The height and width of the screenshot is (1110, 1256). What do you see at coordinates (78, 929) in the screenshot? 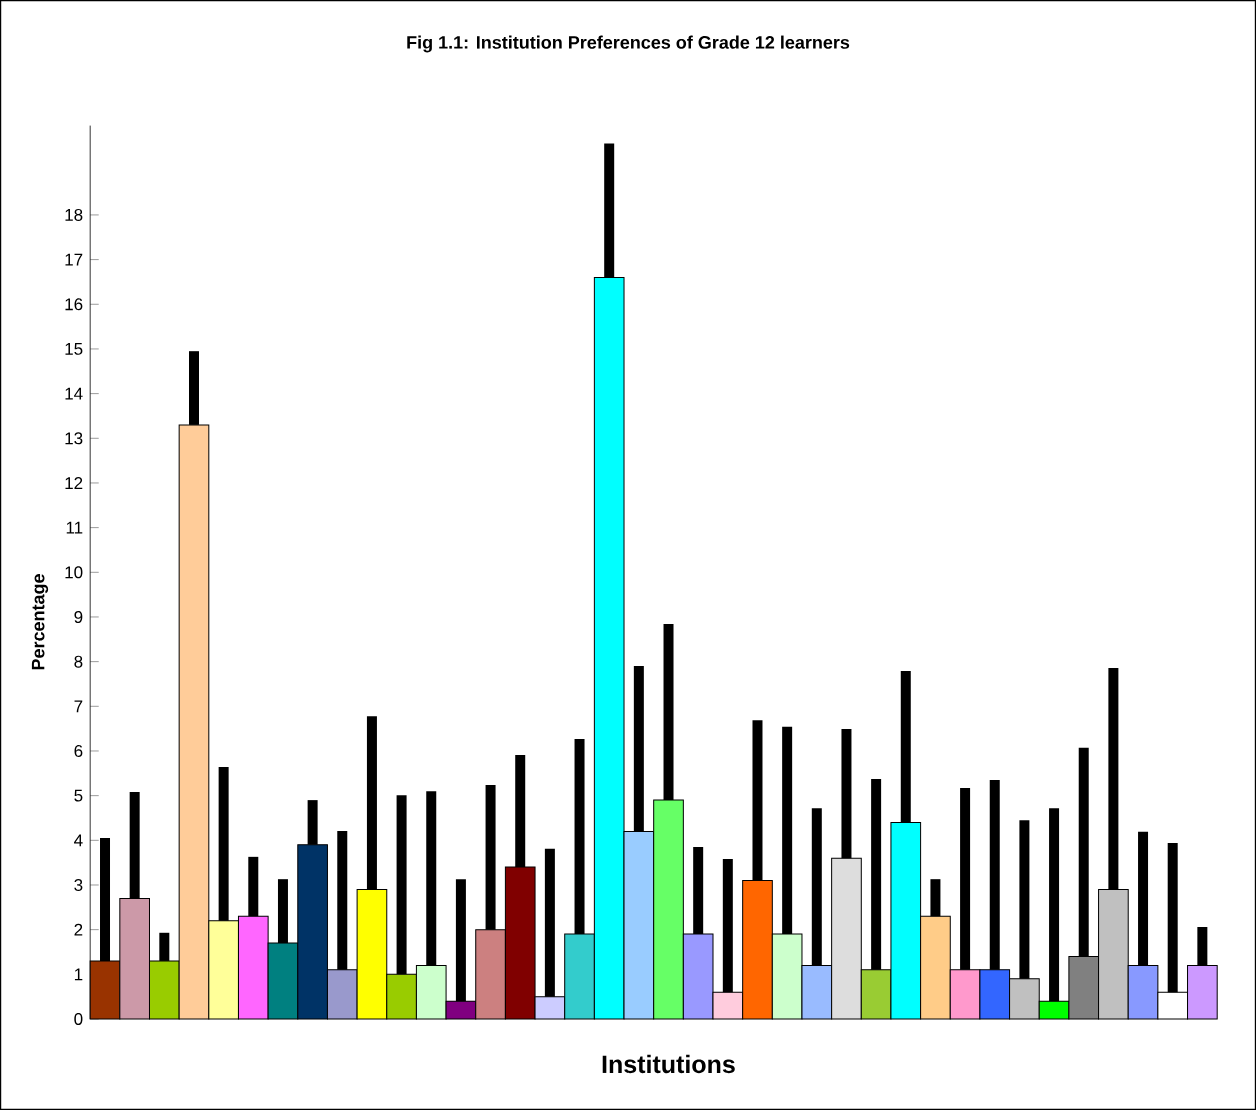
I see `y-tick-label: 2` at bounding box center [78, 929].